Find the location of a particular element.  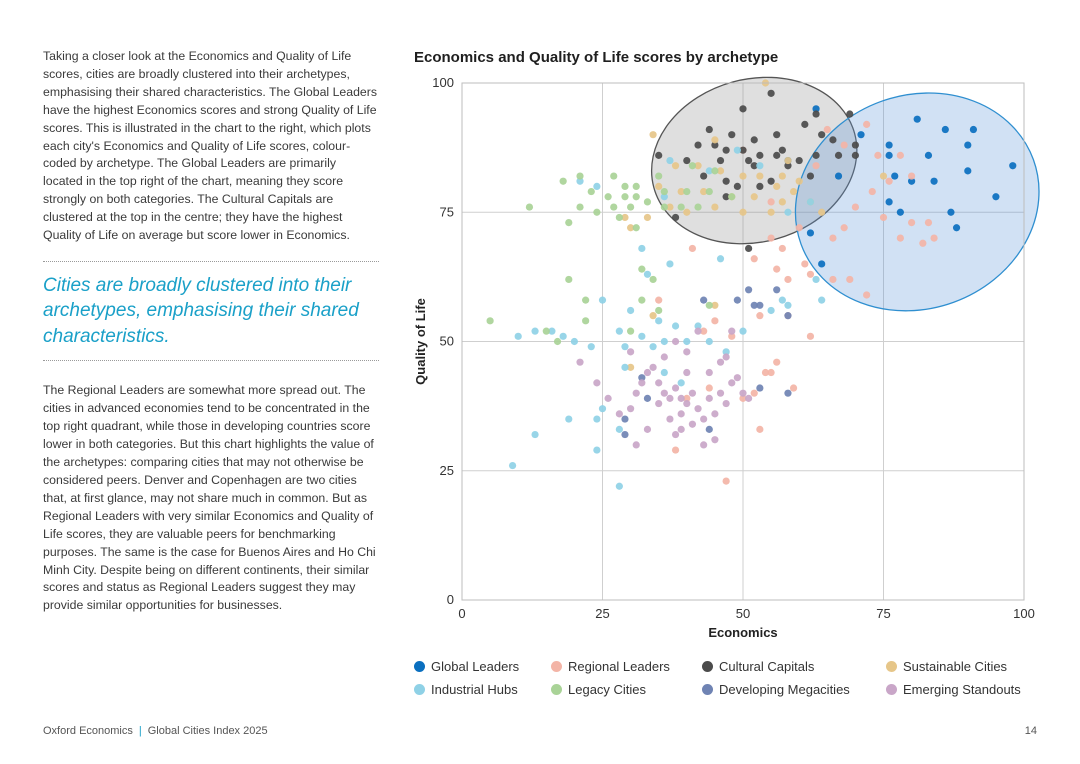

legend-item: Sustainable Cities is located at coordinates (946, 666).